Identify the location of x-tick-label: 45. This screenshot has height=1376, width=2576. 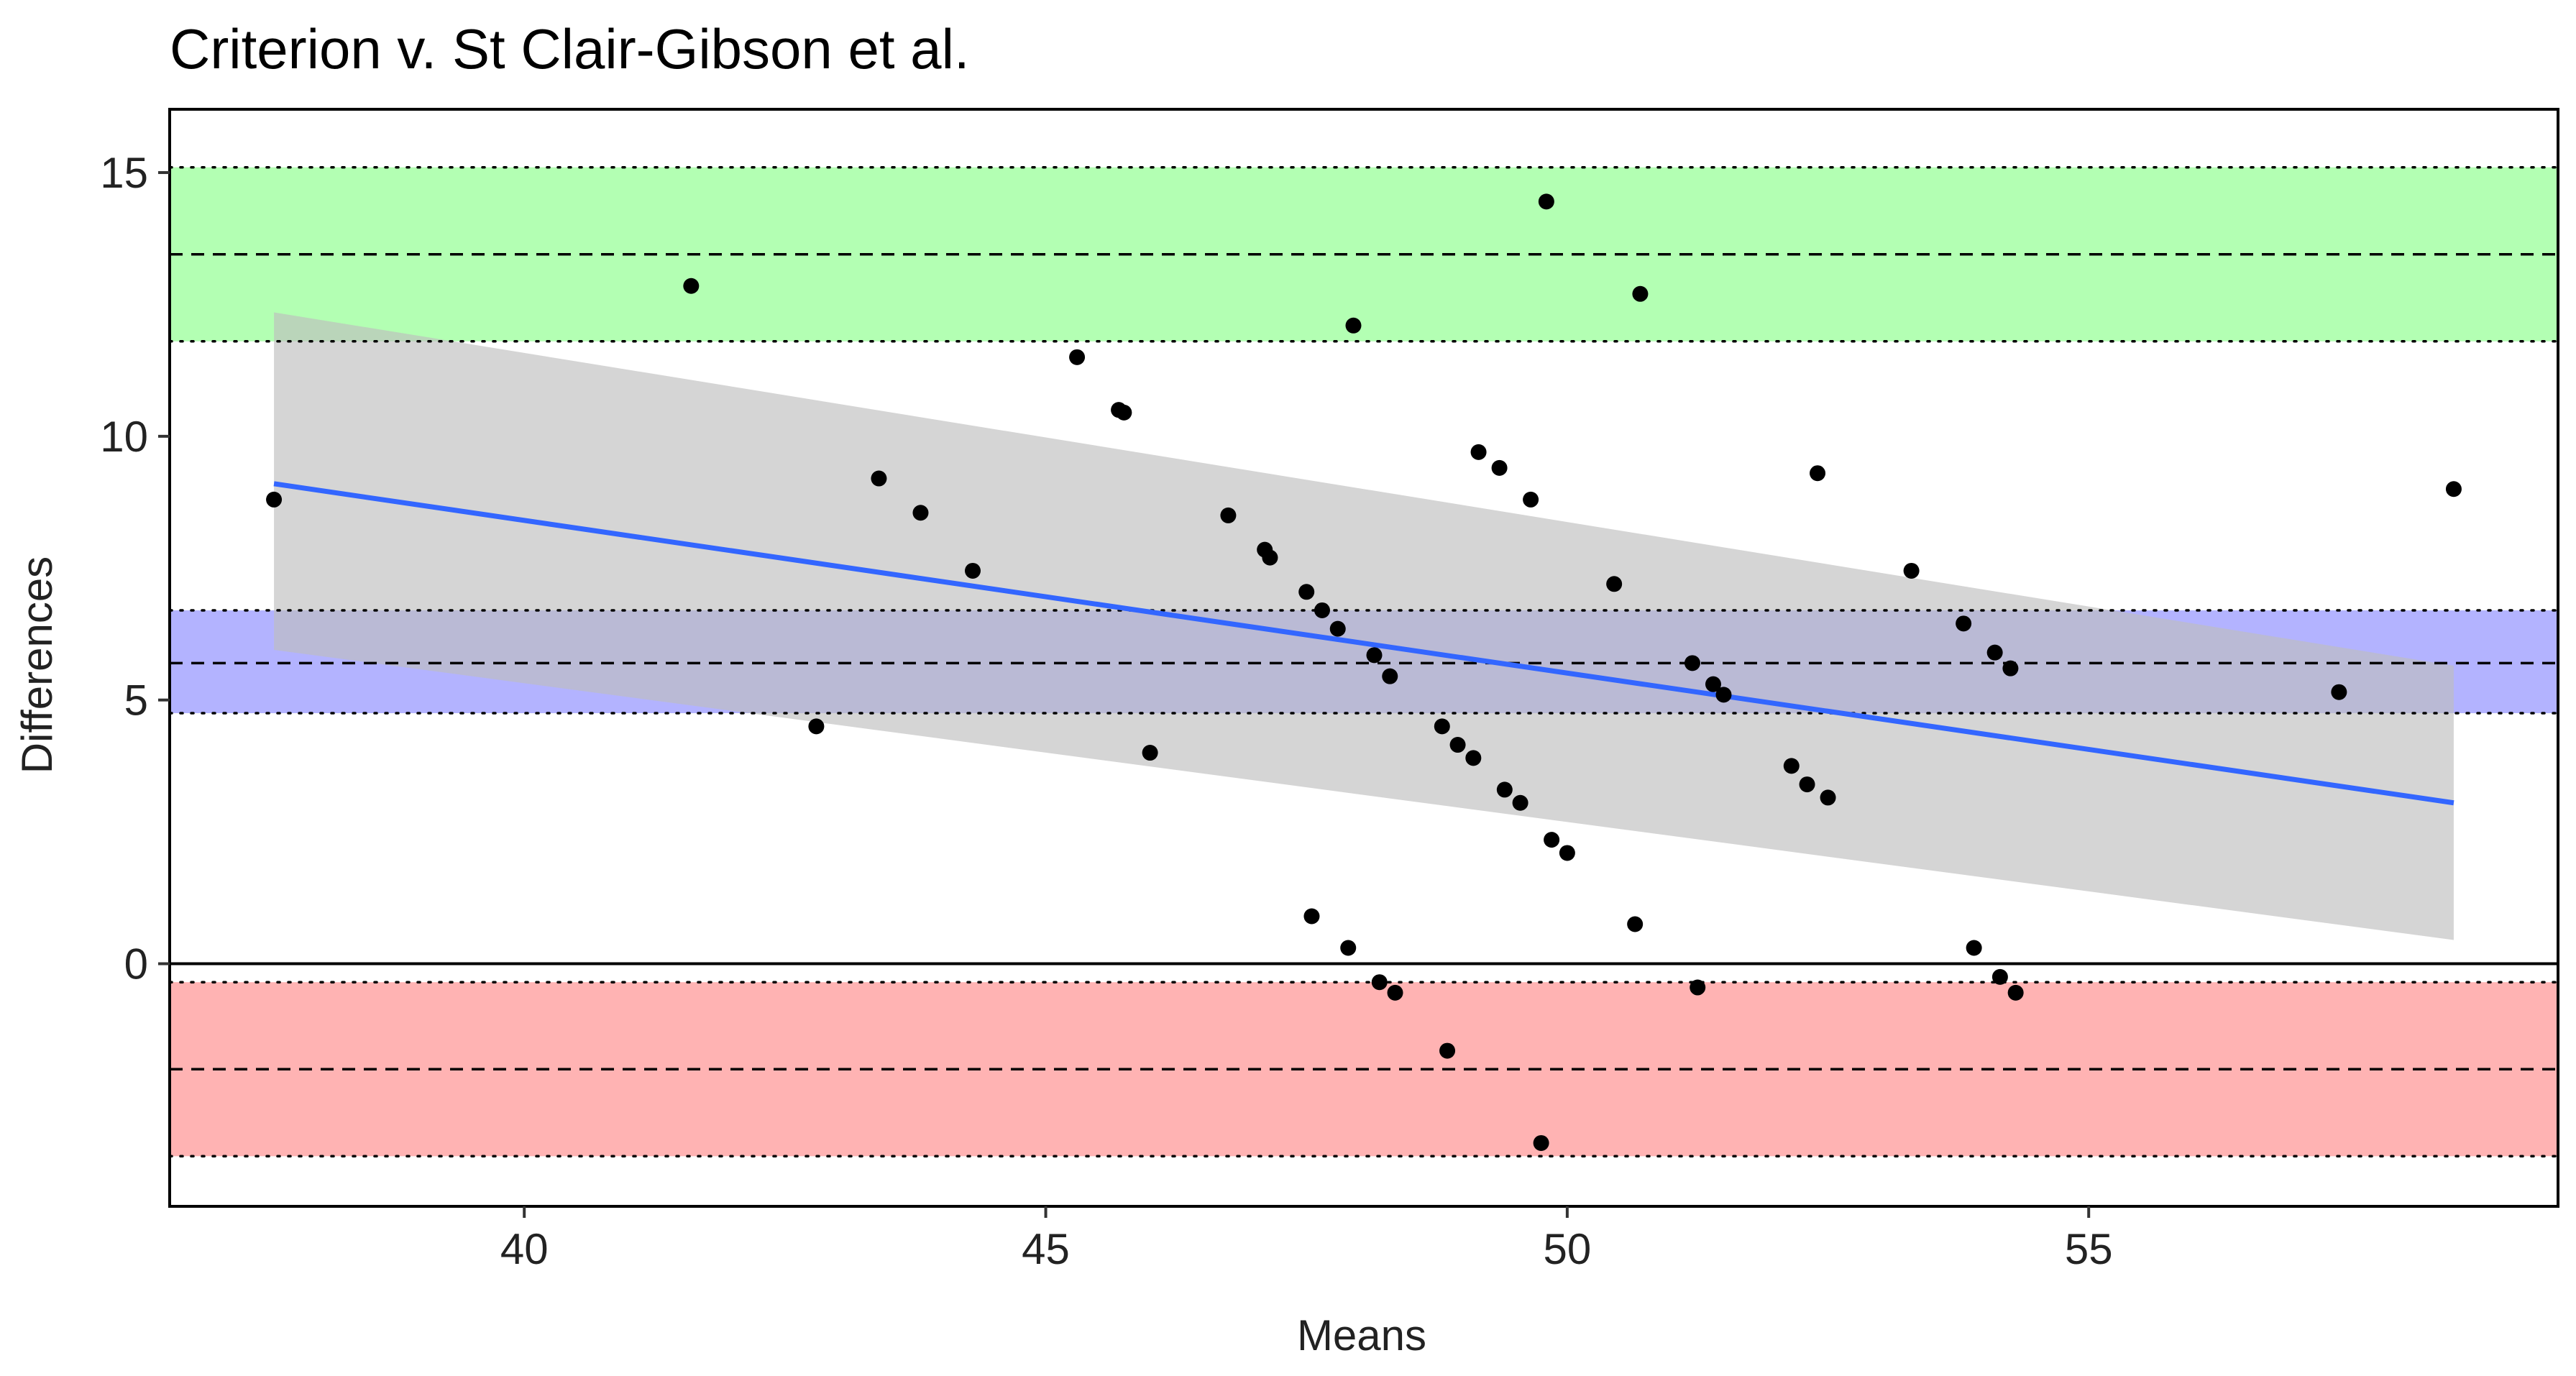
(1046, 1249).